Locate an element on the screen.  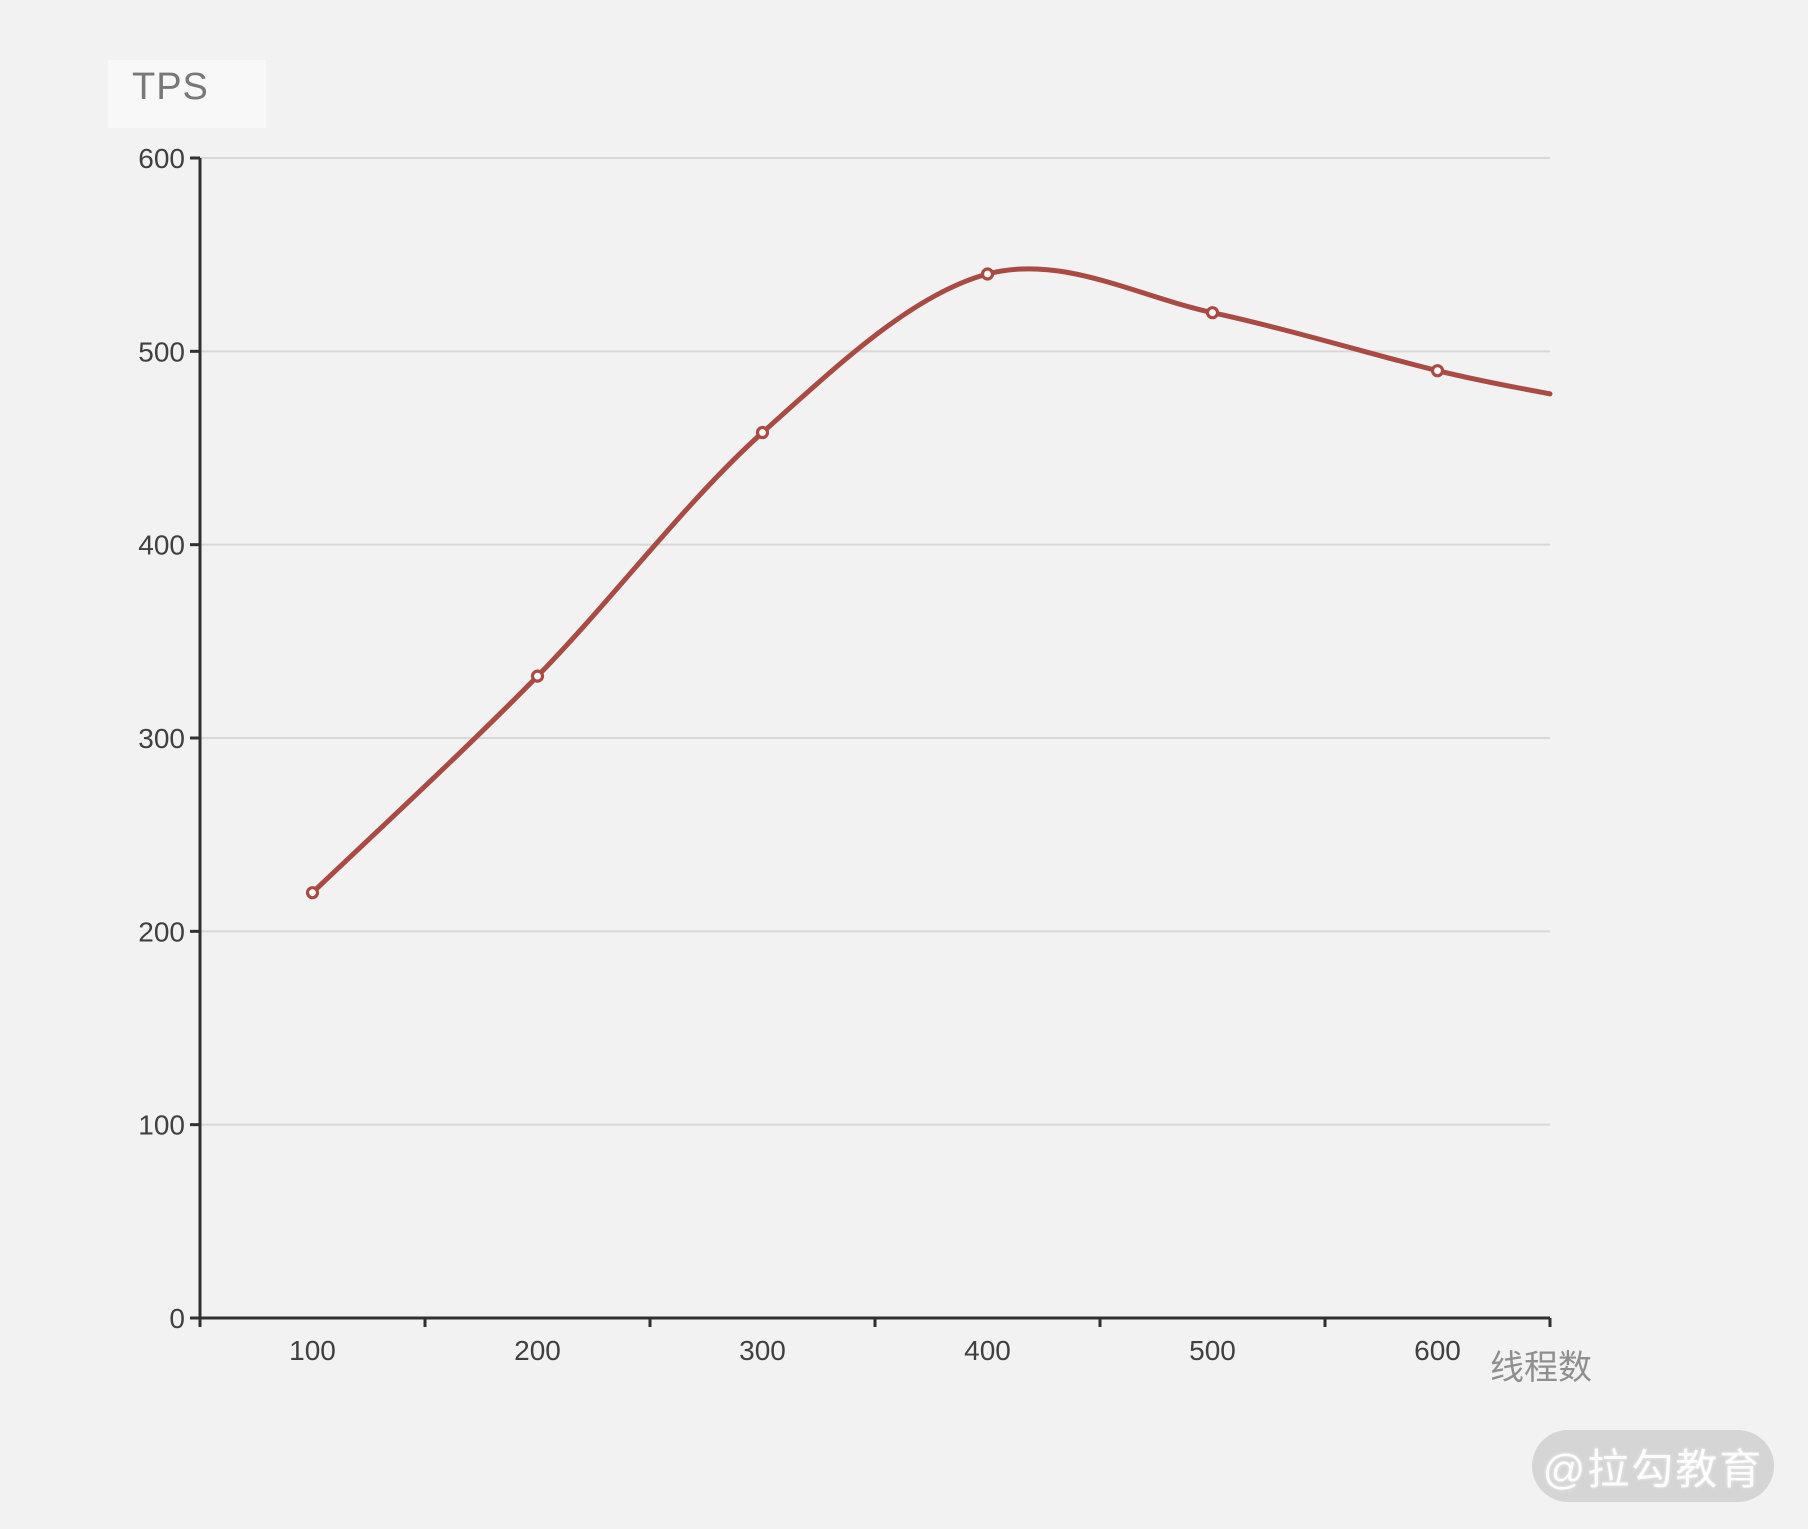
y-tick-label: 200 is located at coordinates (161, 931).